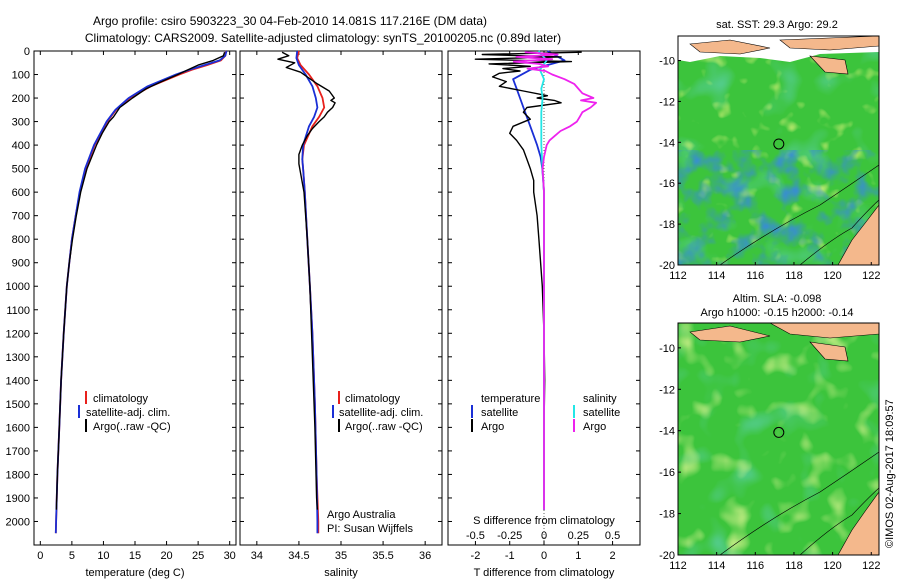 The width and height of the screenshot is (900, 580). I want to click on difference-series-temperature-argo, so click(528, 280).